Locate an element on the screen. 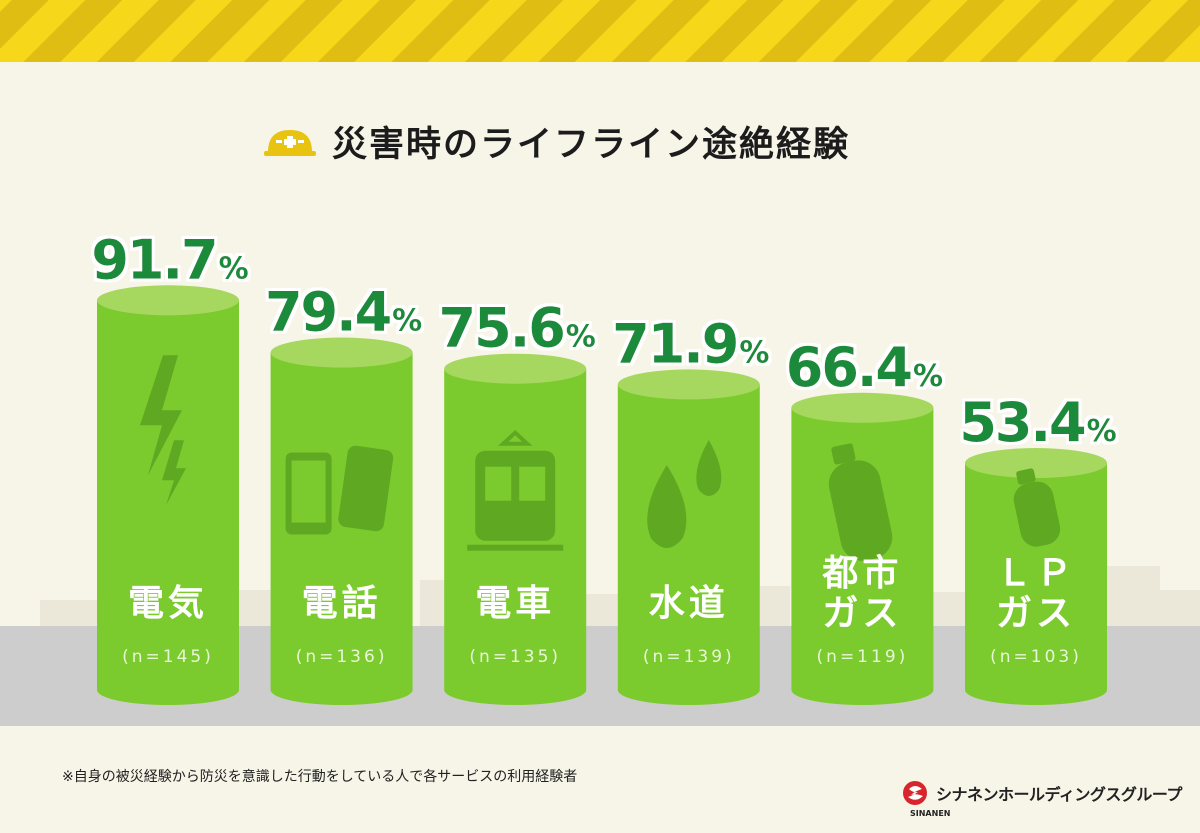  bar-4: 水道 (n=139) 71.9% is located at coordinates (690, 509).